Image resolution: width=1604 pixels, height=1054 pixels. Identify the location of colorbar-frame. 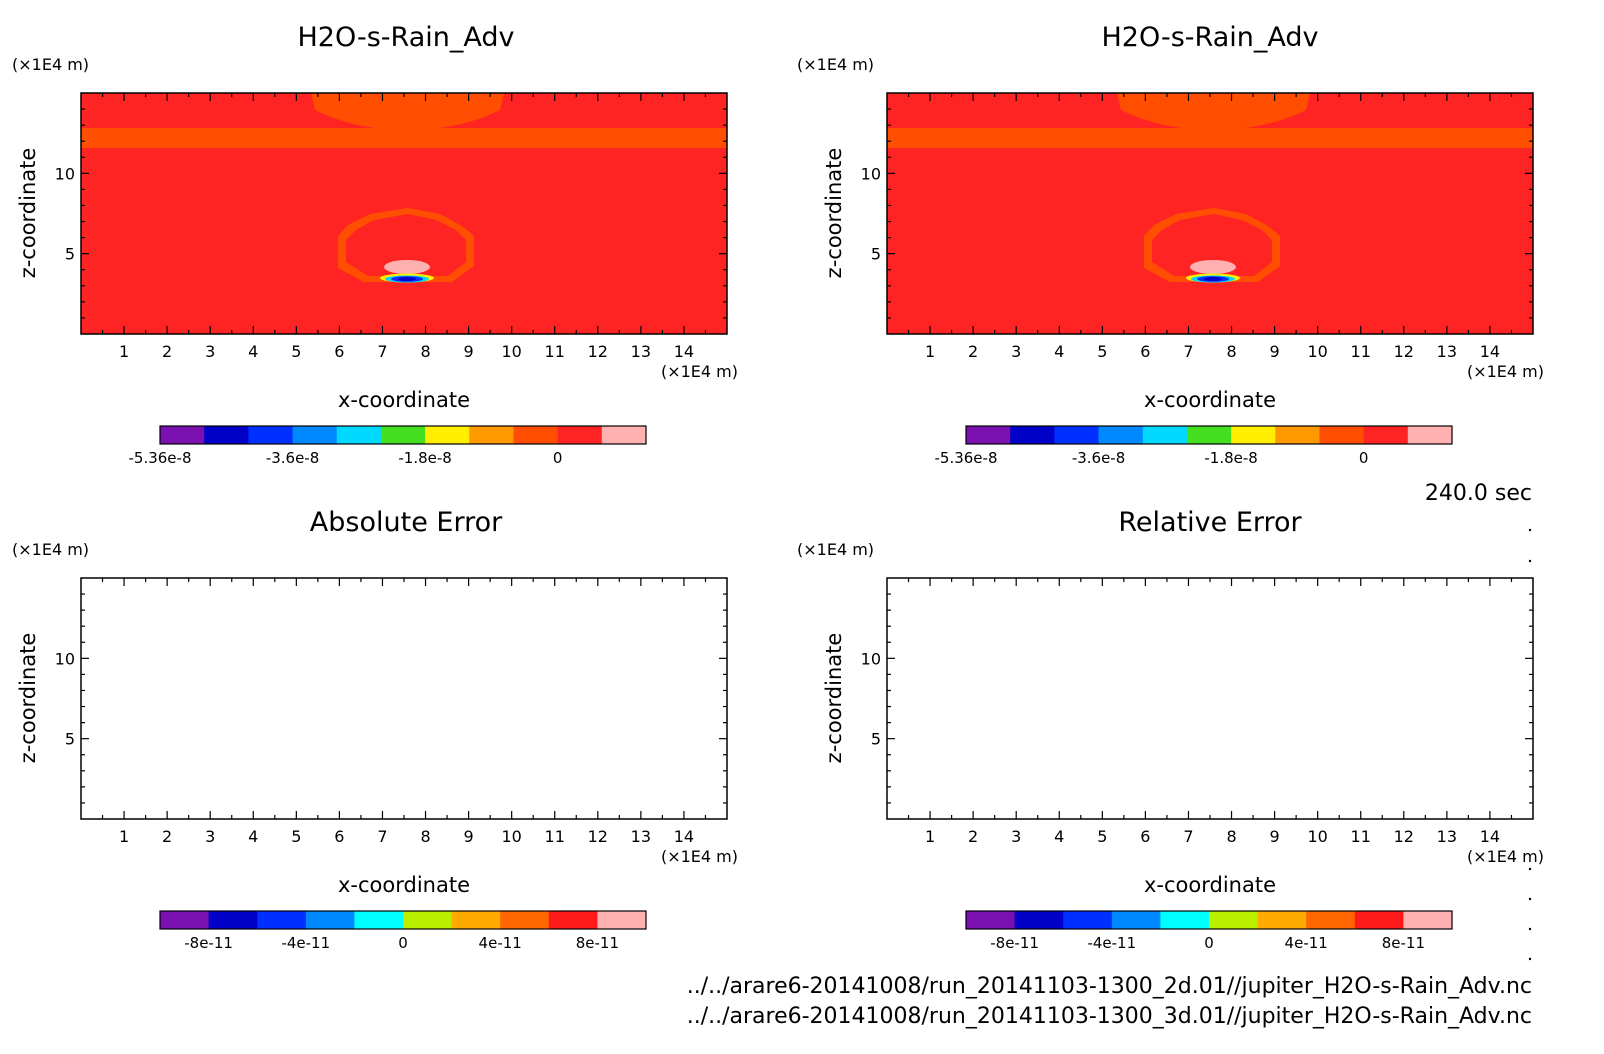
(1209, 435).